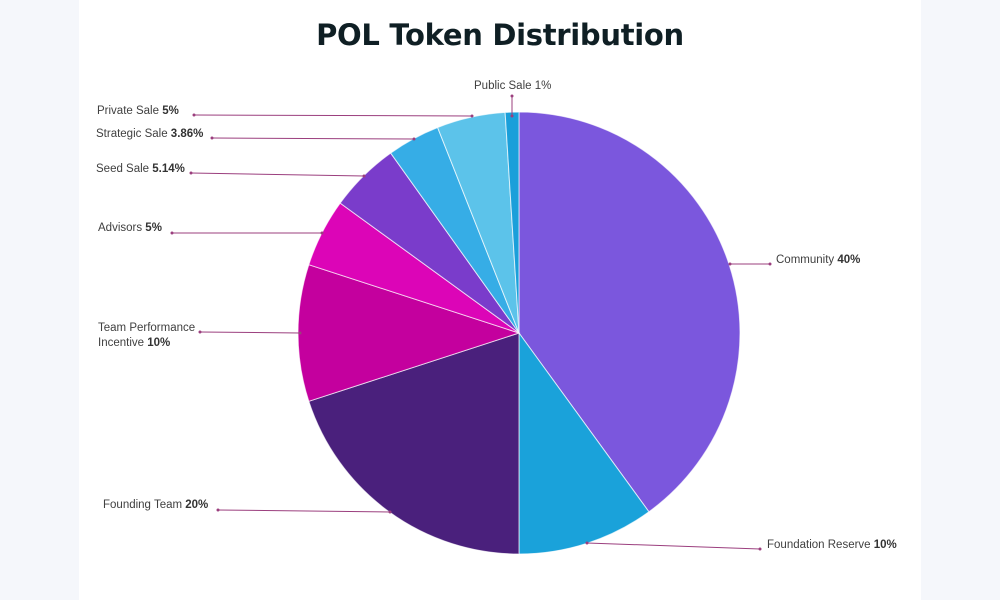 The image size is (1000, 600). I want to click on slice-label-name: Public Sale 1%, so click(513, 86).